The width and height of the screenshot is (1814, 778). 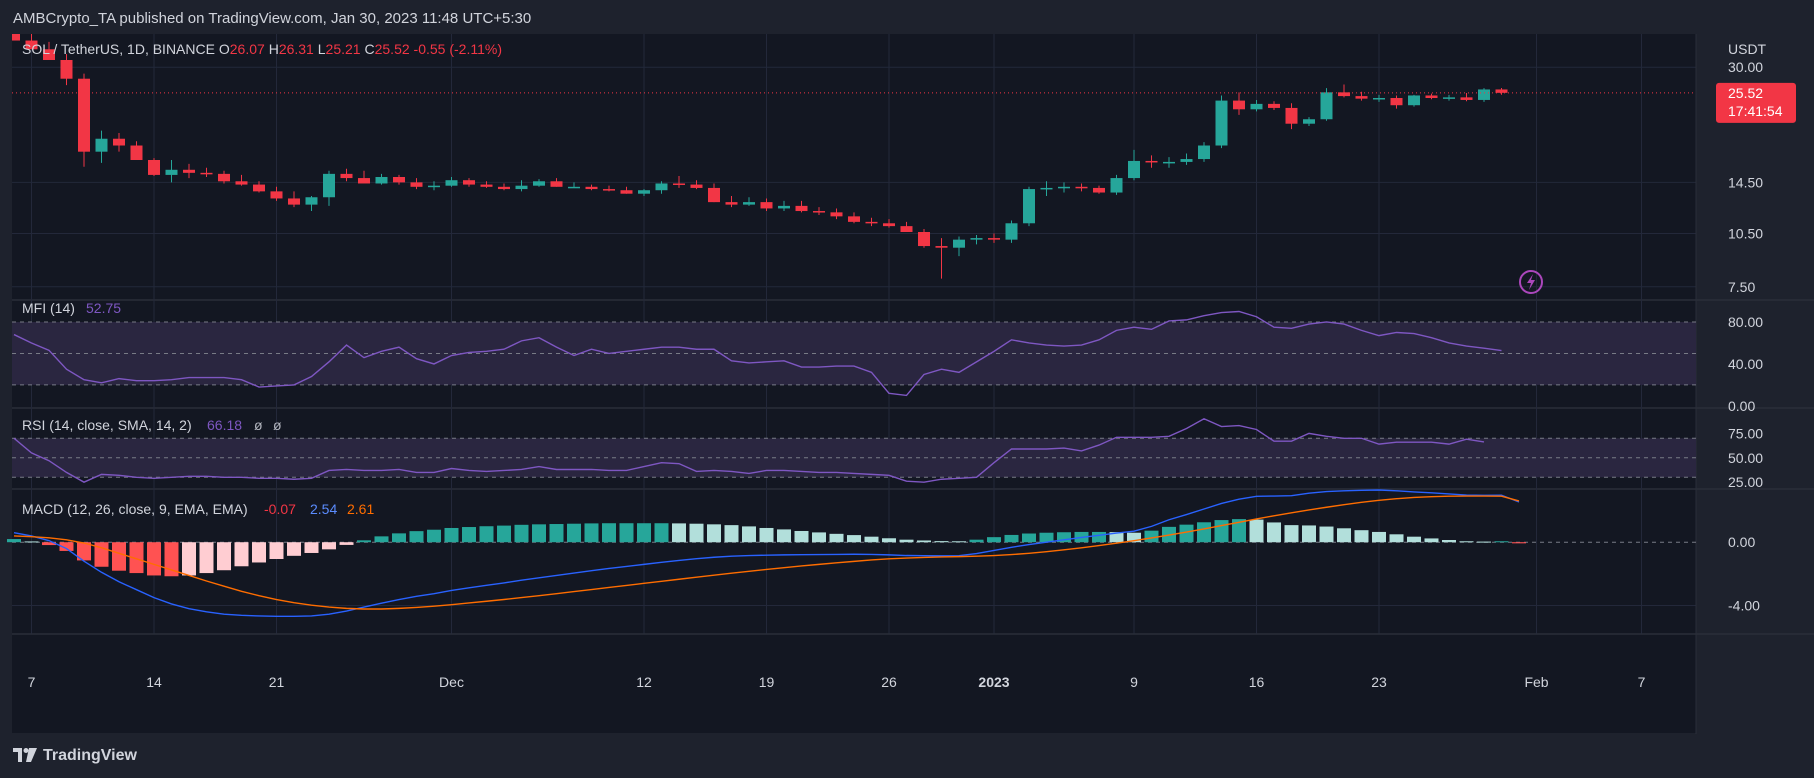 I want to click on time-tick-label: 26, so click(x=889, y=682).